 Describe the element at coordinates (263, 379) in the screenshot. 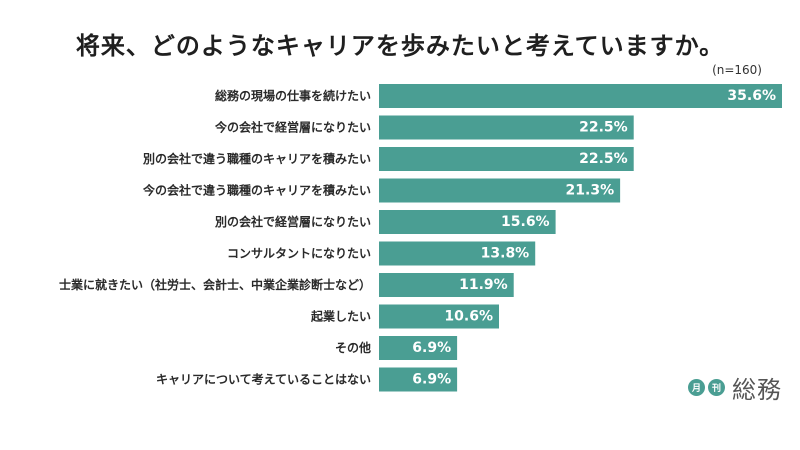

I see `category-label-10: キャリアについて考えていることはない` at that location.